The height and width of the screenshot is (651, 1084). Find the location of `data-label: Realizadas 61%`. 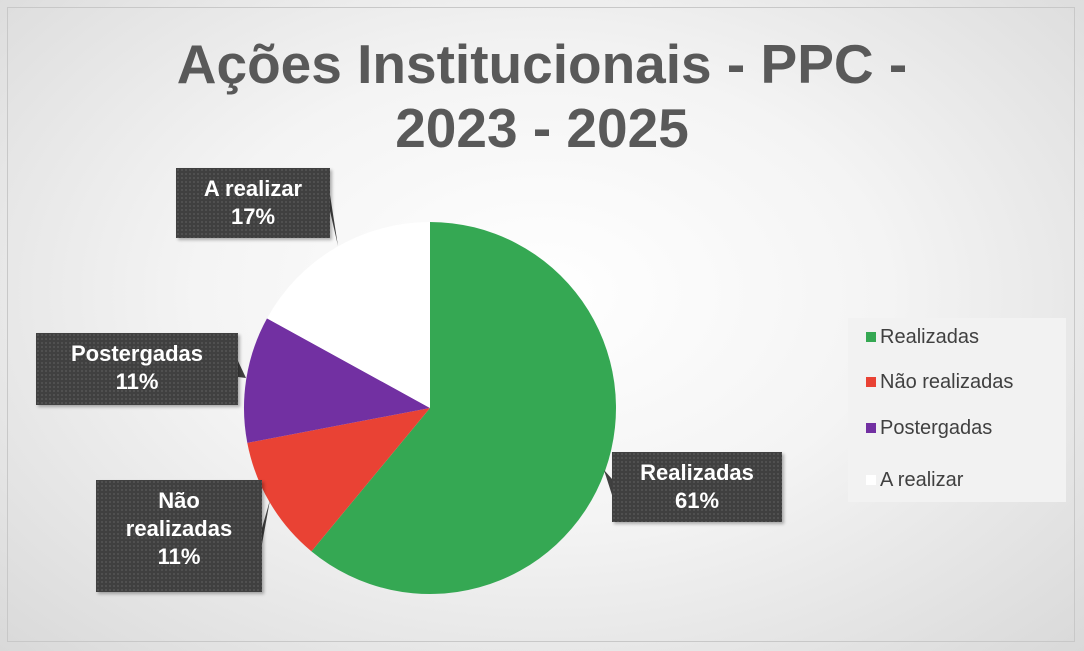

data-label: Realizadas 61% is located at coordinates (697, 487).